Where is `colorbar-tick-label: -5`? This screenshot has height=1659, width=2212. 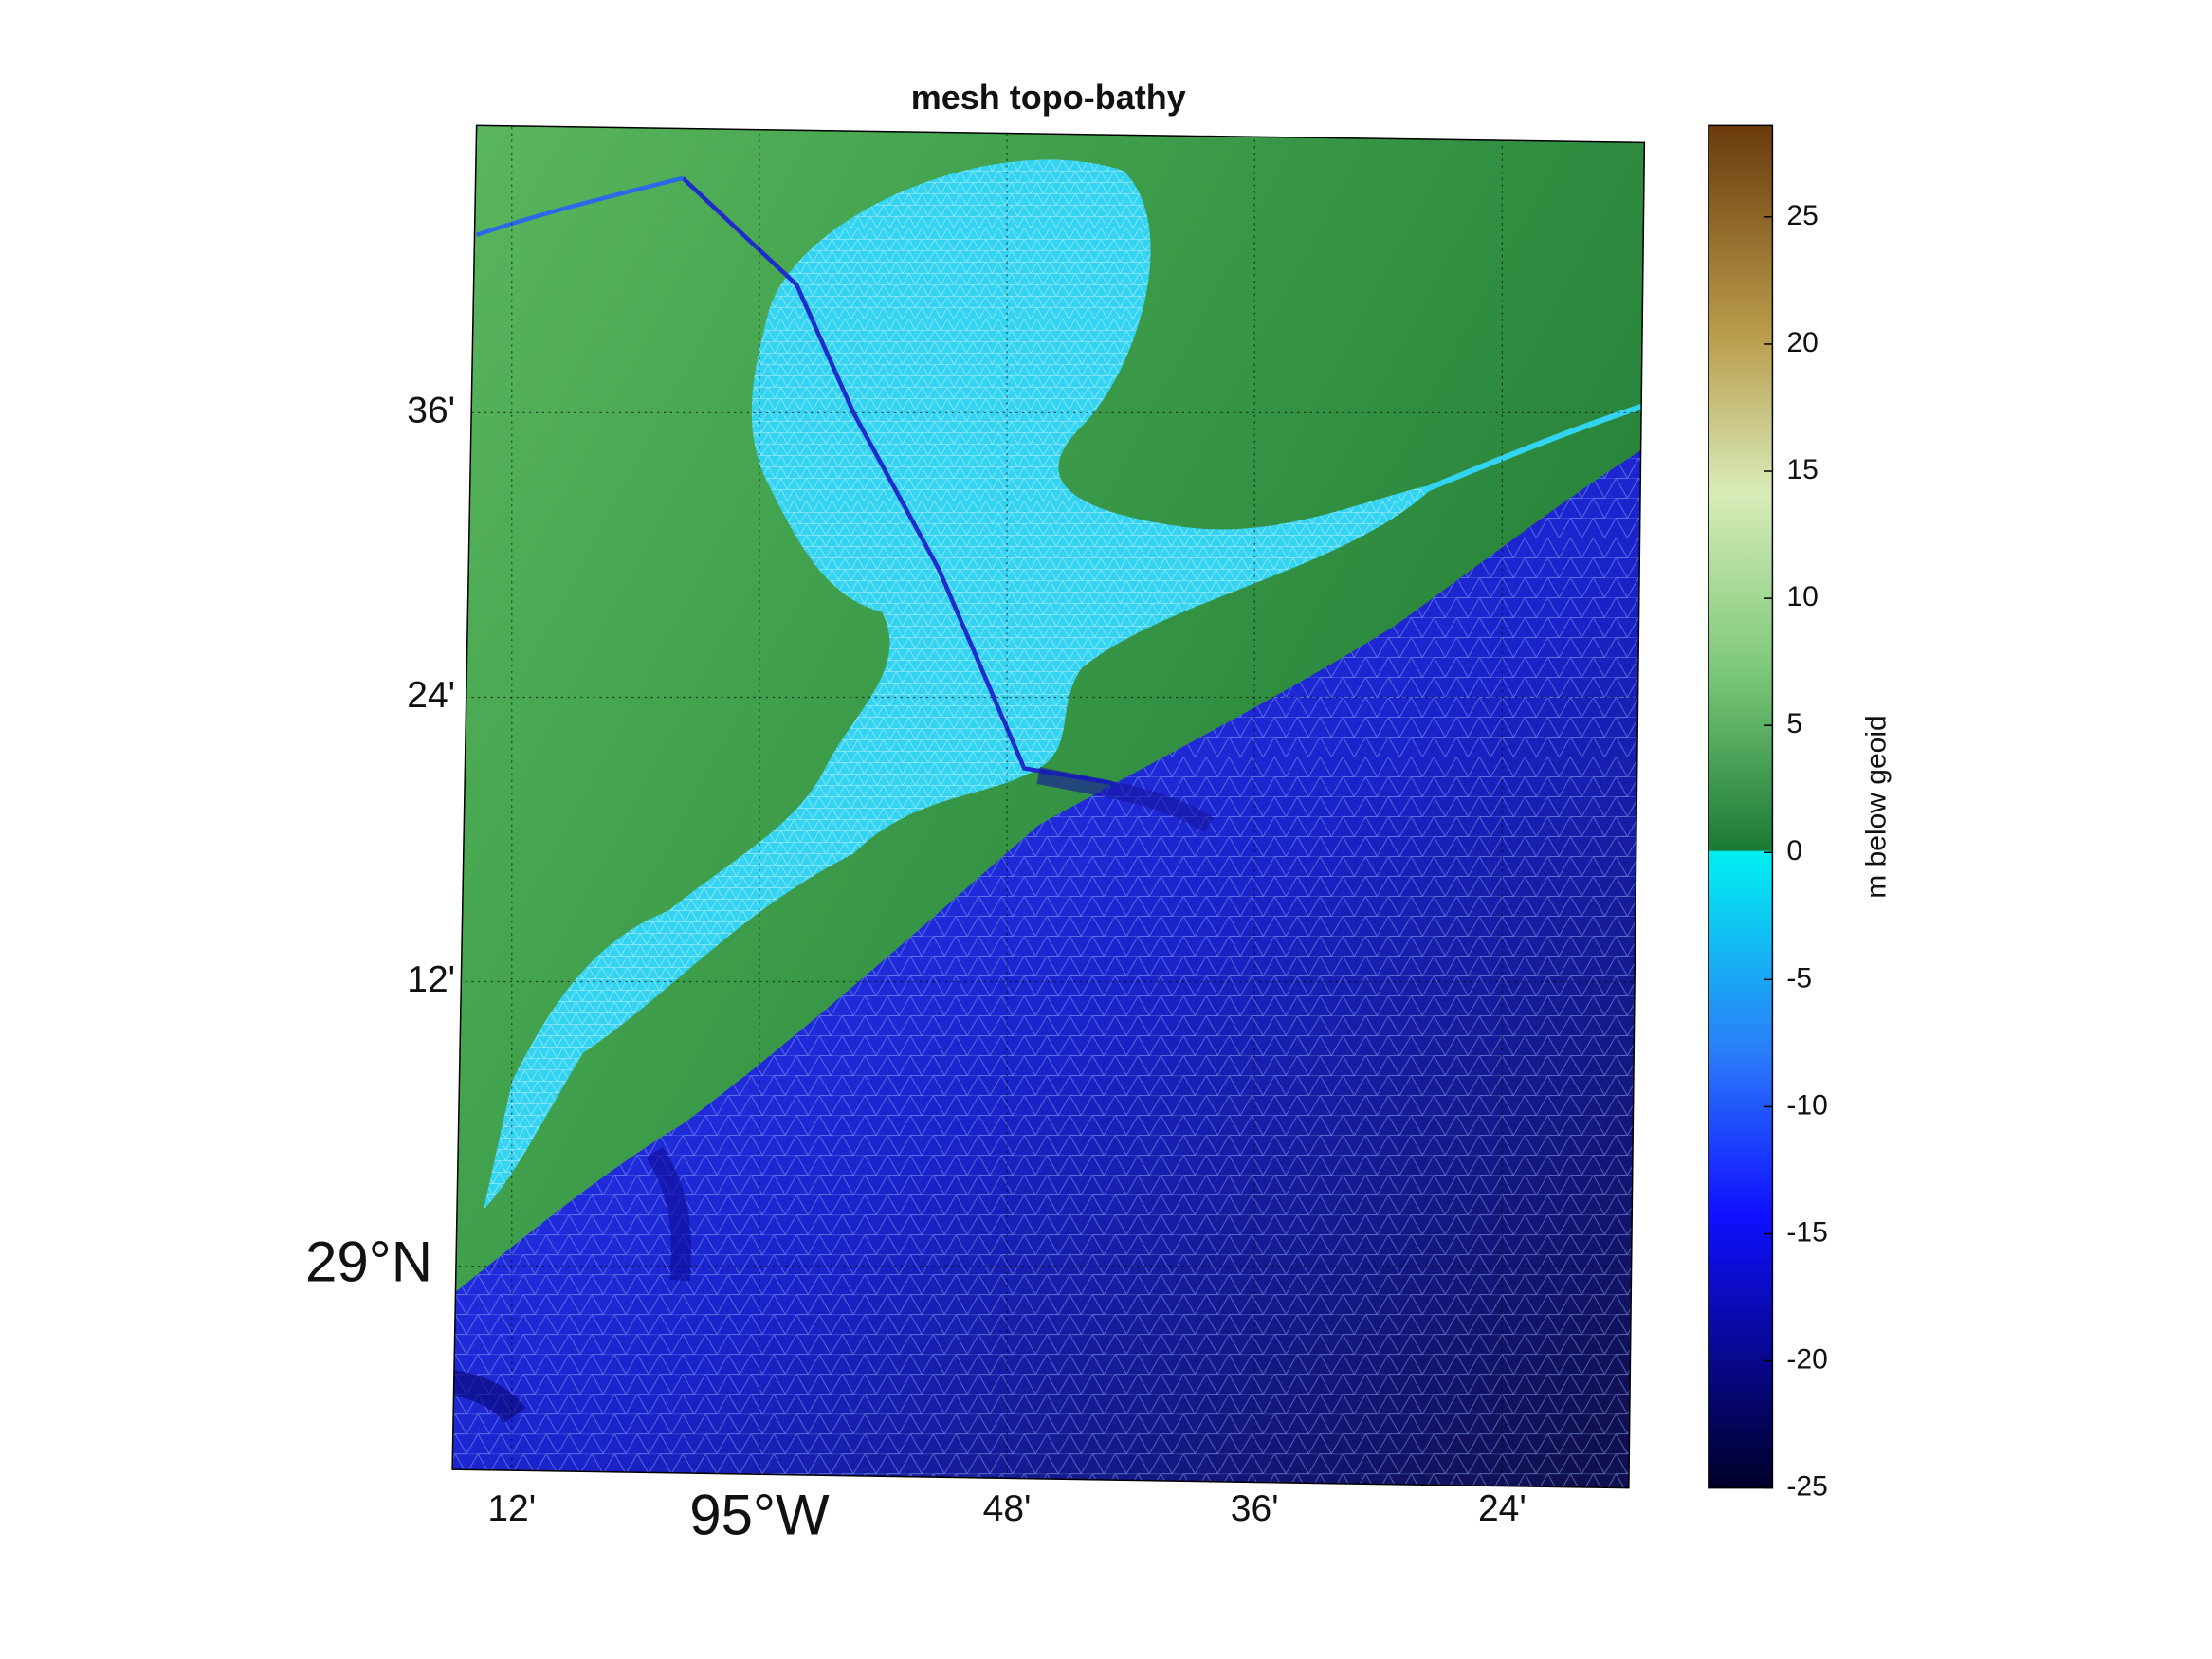
colorbar-tick-label: -5 is located at coordinates (1799, 978).